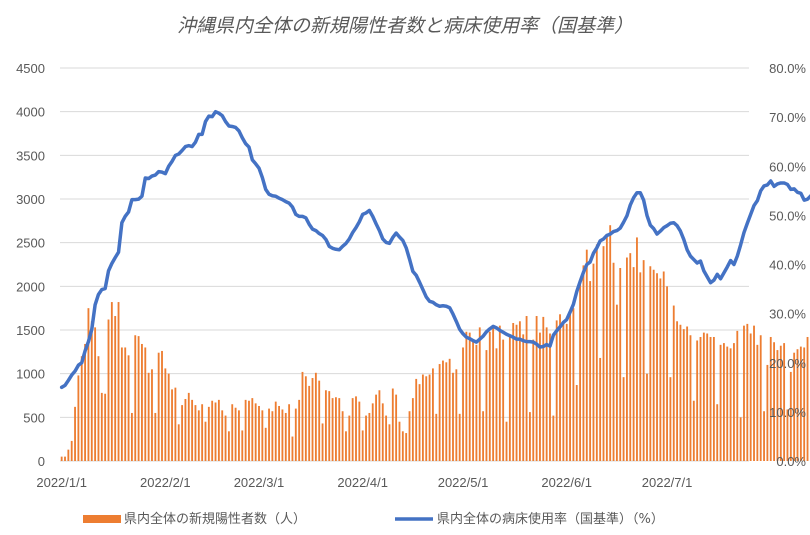 Image resolution: width=810 pixels, height=535 pixels. Describe the element at coordinates (165, 482) in the screenshot. I see `x-tick-label: 2022/2/1` at that location.